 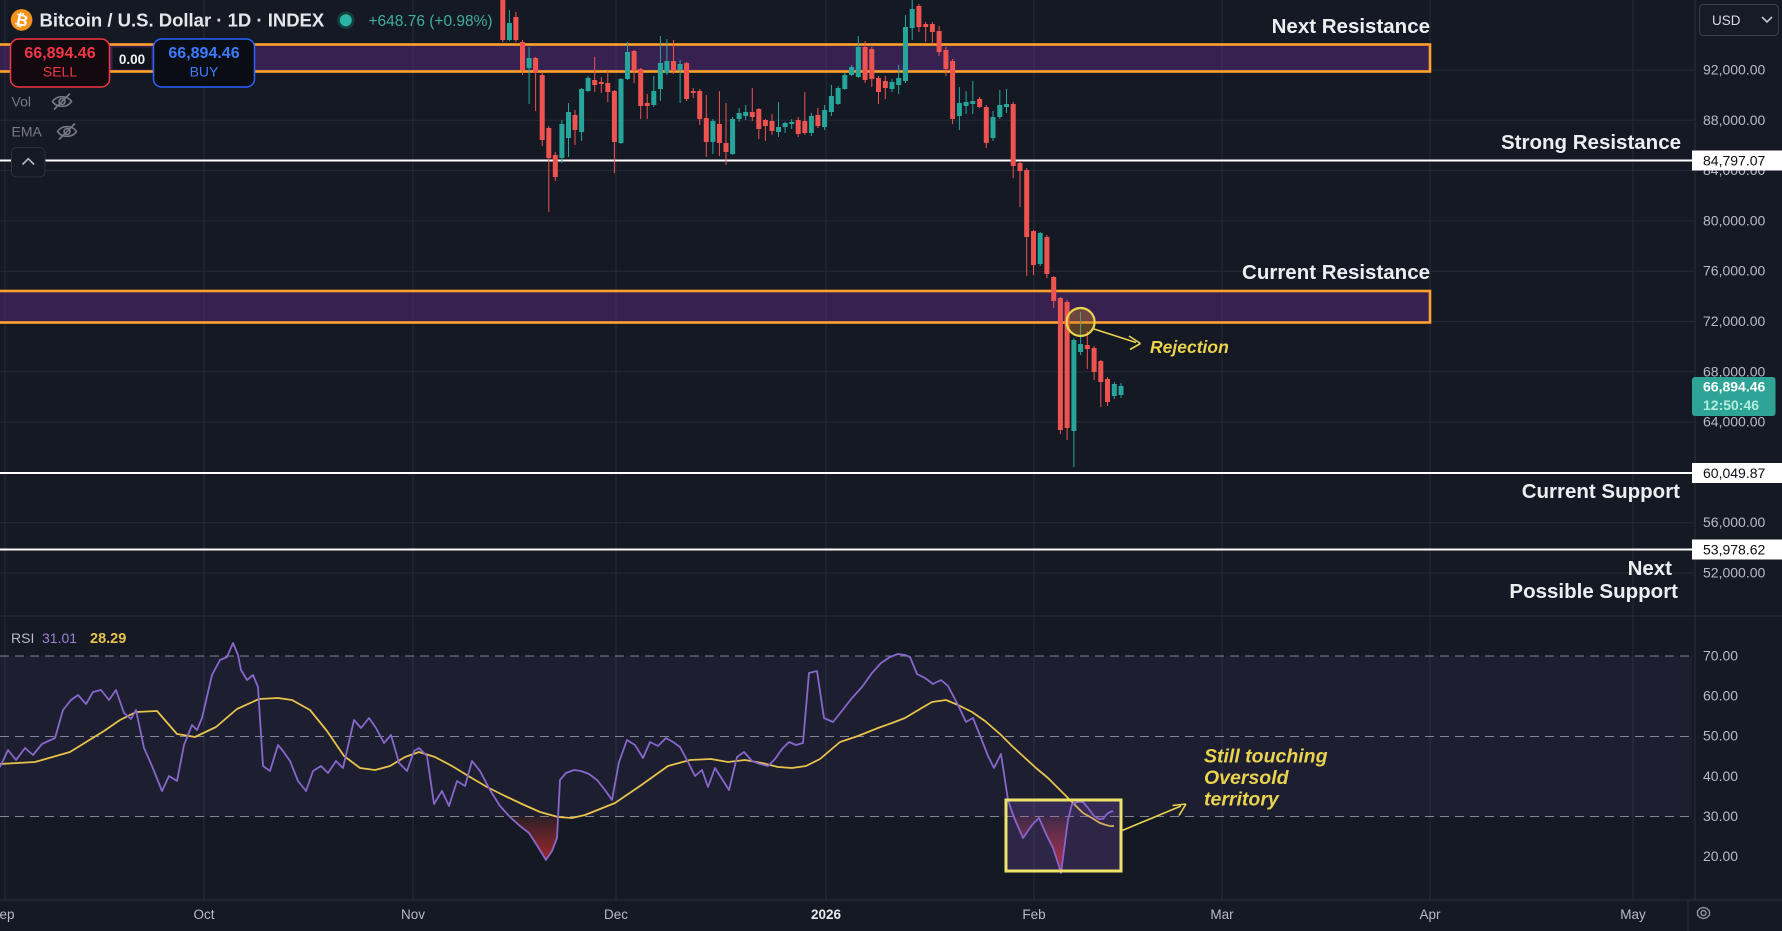 I want to click on svg-text: Rejection, so click(x=1189, y=347).